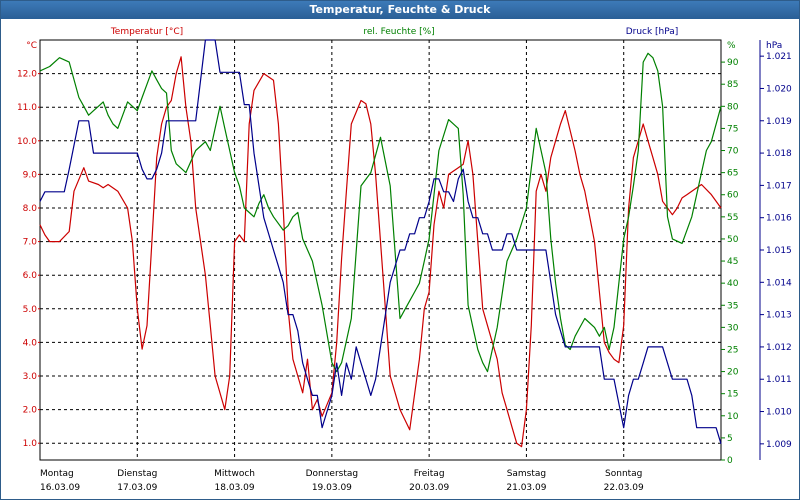 The width and height of the screenshot is (800, 500). I want to click on temperature-tick-label: 3.0, so click(30, 377).